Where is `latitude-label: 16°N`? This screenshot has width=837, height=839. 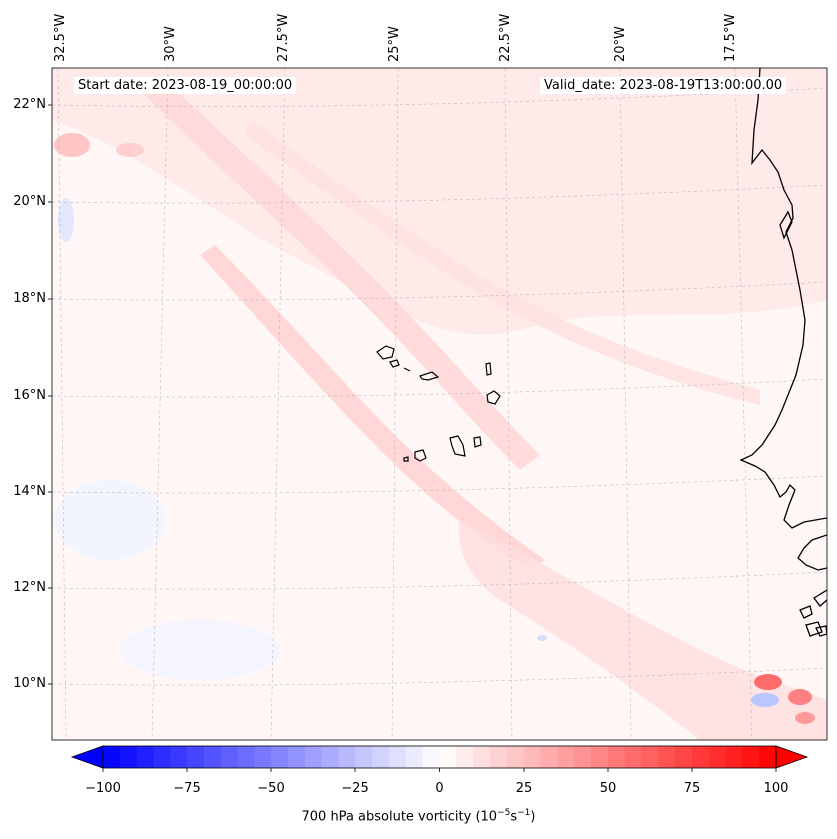
latitude-label: 16°N is located at coordinates (29, 395).